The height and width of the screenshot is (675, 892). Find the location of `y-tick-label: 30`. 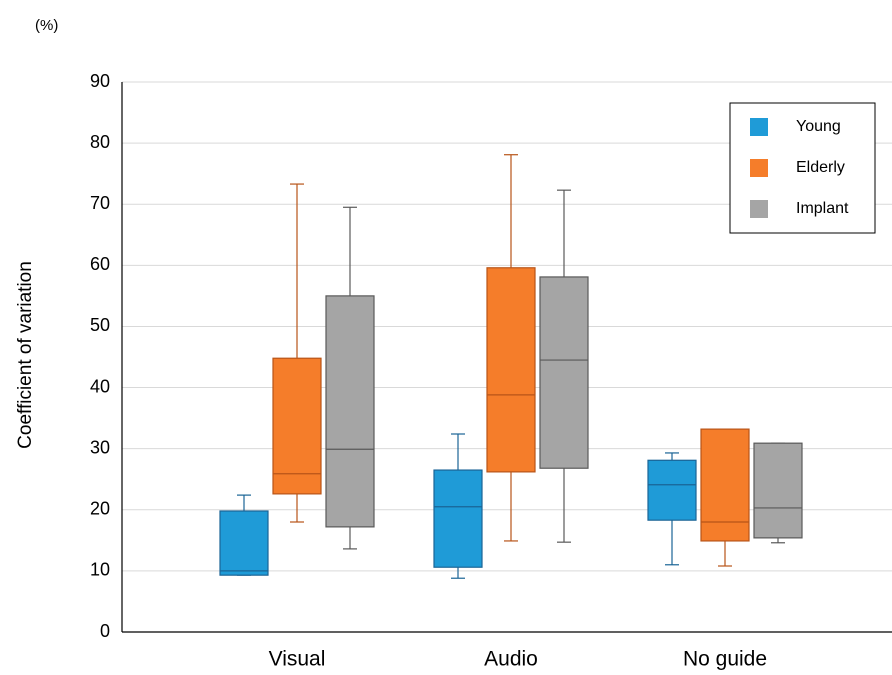

y-tick-label: 30 is located at coordinates (100, 447).